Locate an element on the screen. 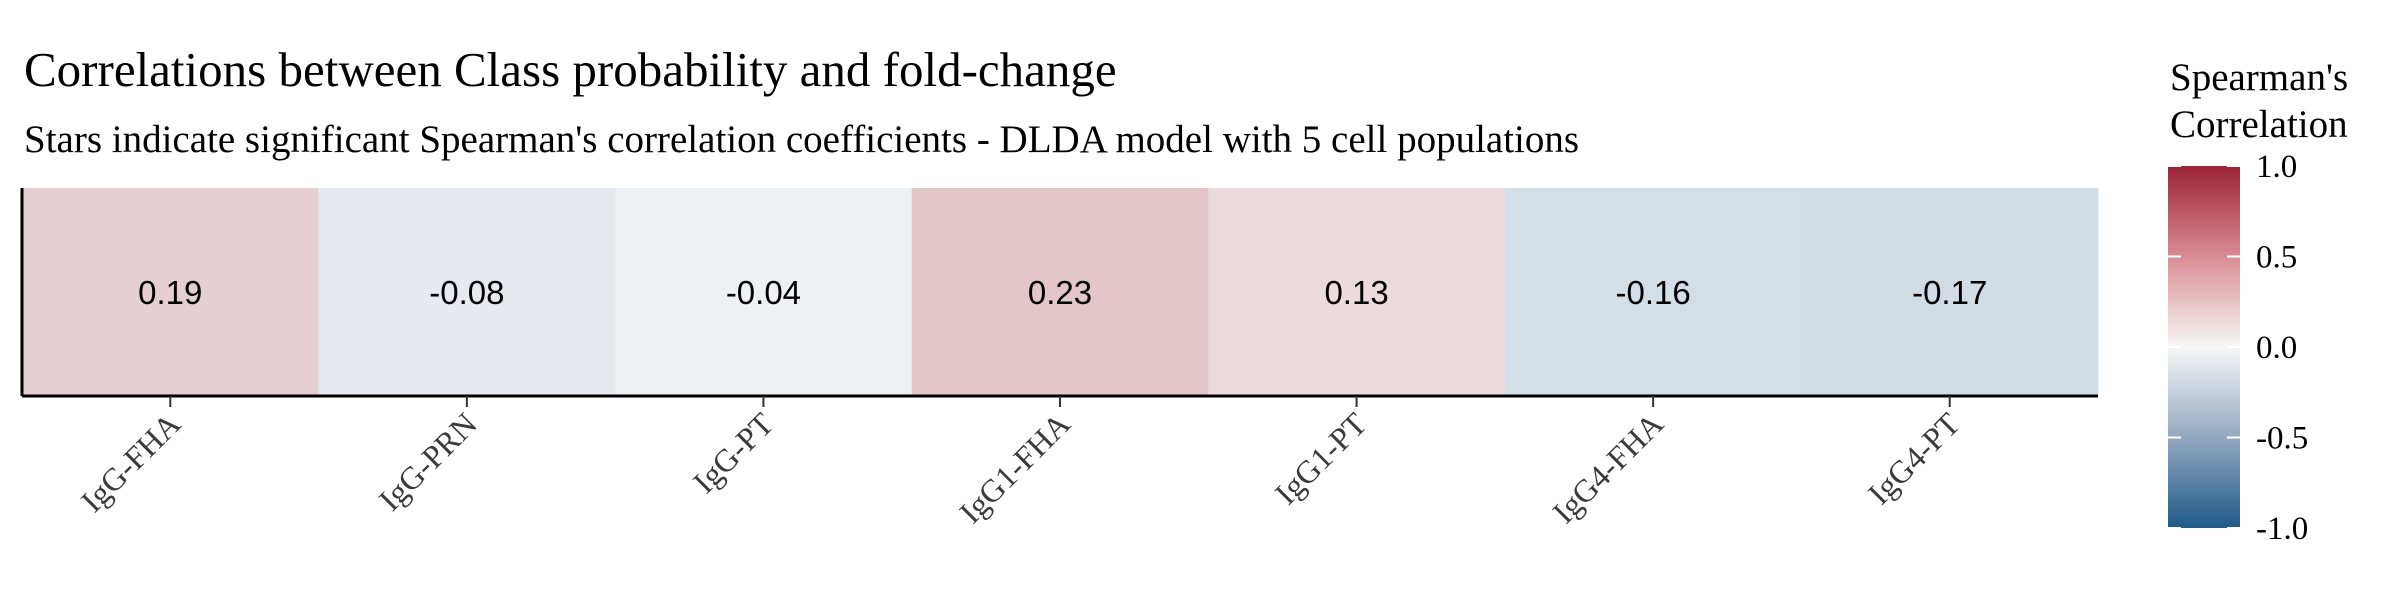  heatmap-cell-igg4-fha is located at coordinates (1653, 292).